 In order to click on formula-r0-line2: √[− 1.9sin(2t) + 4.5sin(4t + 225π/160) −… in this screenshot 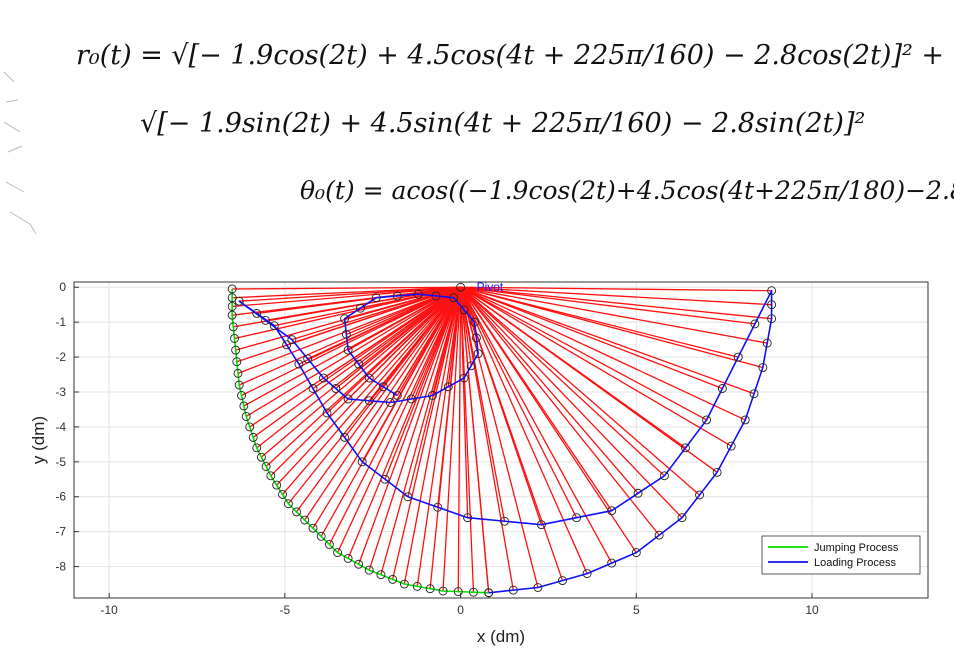, I will do `click(503, 123)`.